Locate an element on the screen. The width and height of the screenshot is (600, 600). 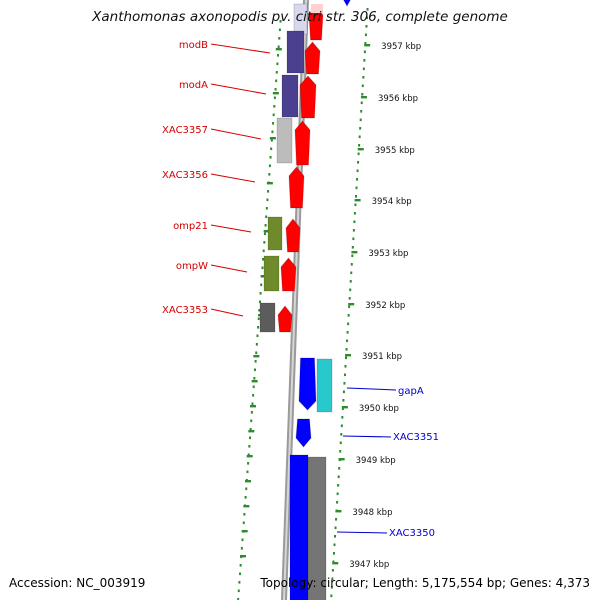
ruler-label: 3951 kbp is located at coordinates (382, 357).